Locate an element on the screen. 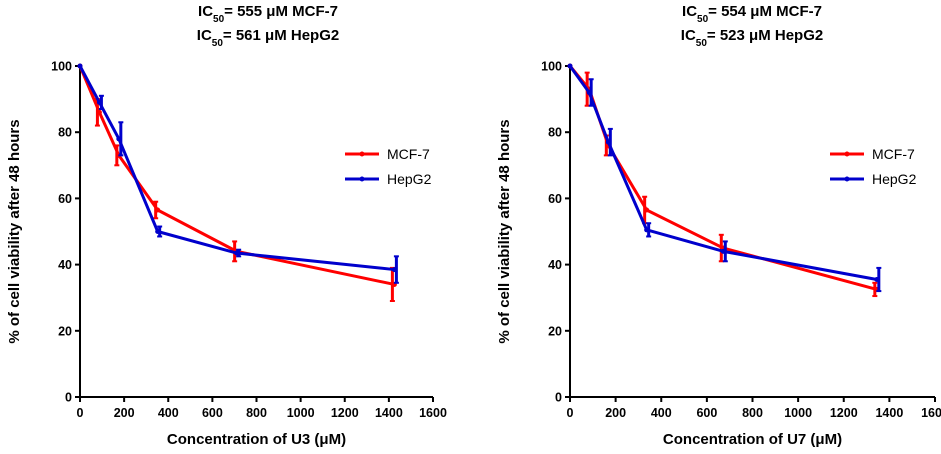 The height and width of the screenshot is (454, 941). chart-title-line: IC50= 554 μM MCF-7 is located at coordinates (752, 14).